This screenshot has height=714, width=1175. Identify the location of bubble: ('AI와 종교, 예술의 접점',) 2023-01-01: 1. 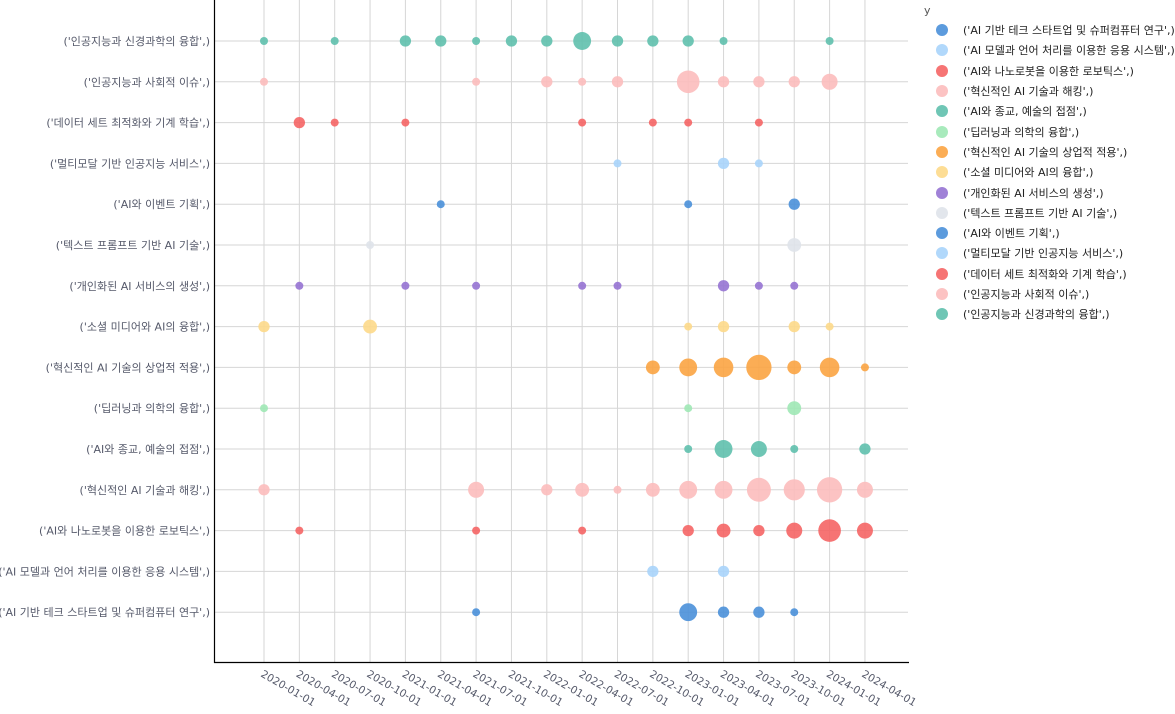
(688, 449).